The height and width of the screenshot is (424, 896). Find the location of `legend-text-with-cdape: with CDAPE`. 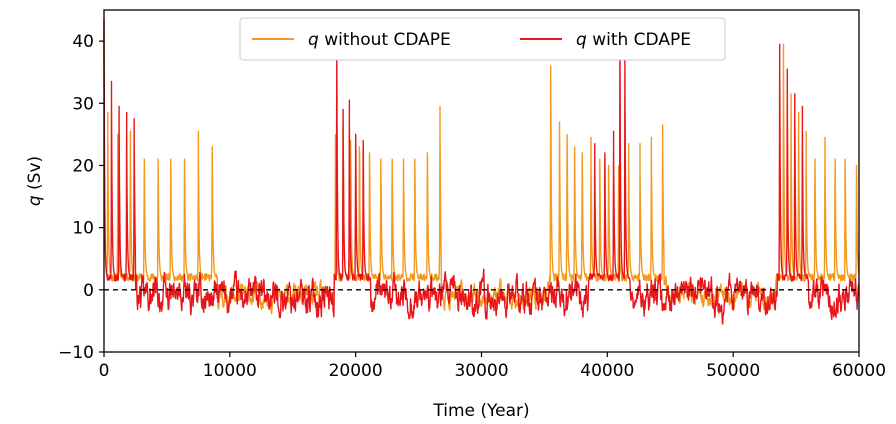

legend-text-with-cdape: with CDAPE is located at coordinates (639, 40).